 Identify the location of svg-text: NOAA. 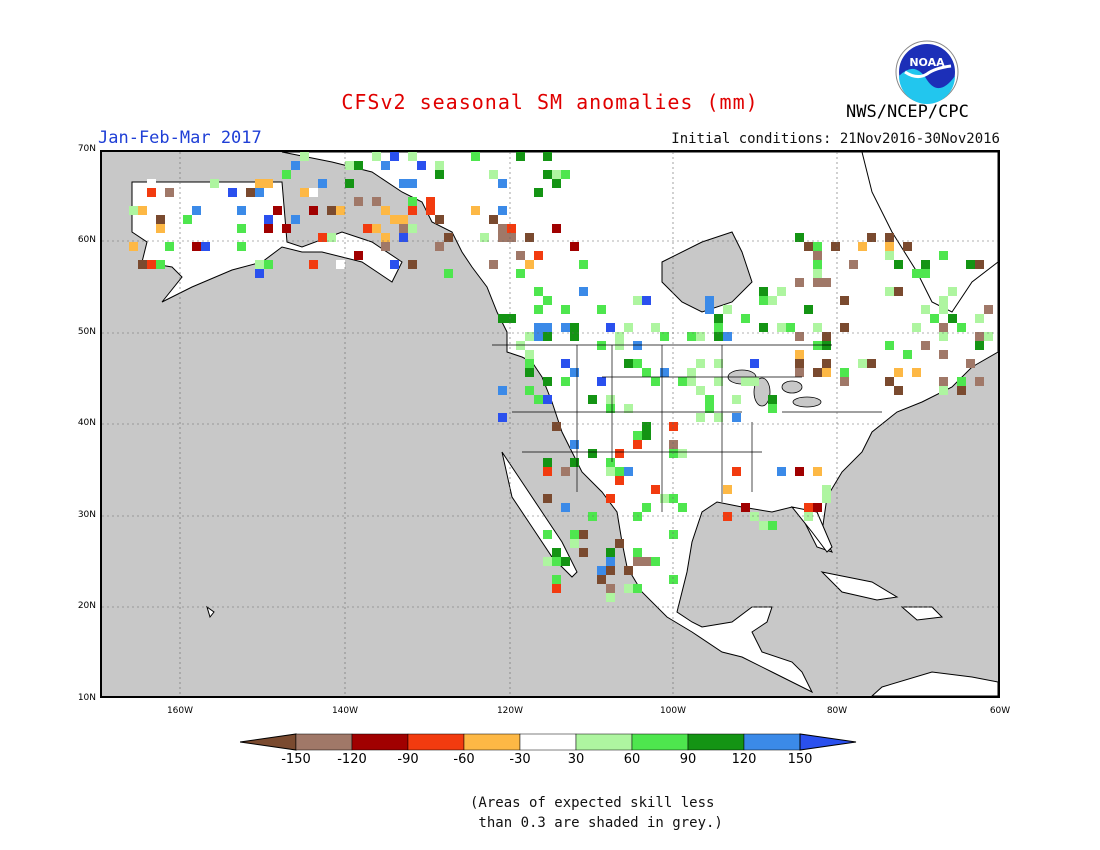
(927, 62).